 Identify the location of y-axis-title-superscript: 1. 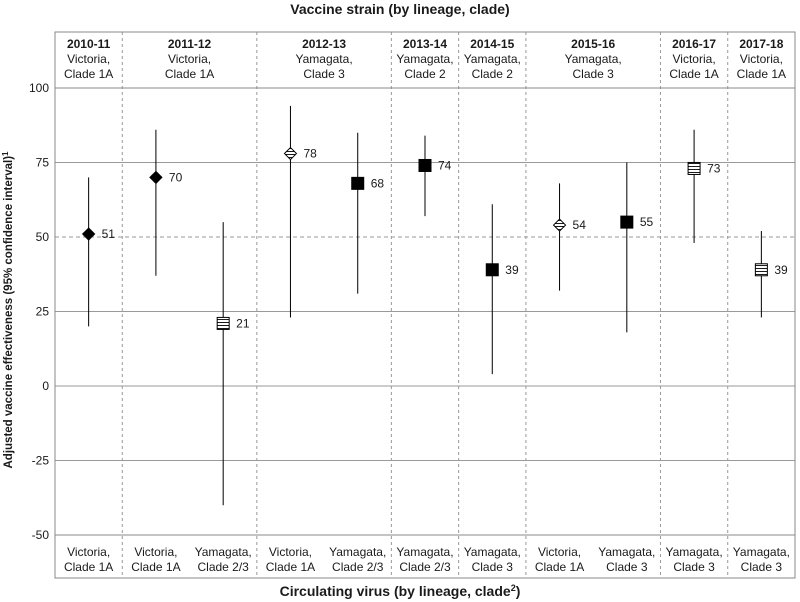
(5, 153).